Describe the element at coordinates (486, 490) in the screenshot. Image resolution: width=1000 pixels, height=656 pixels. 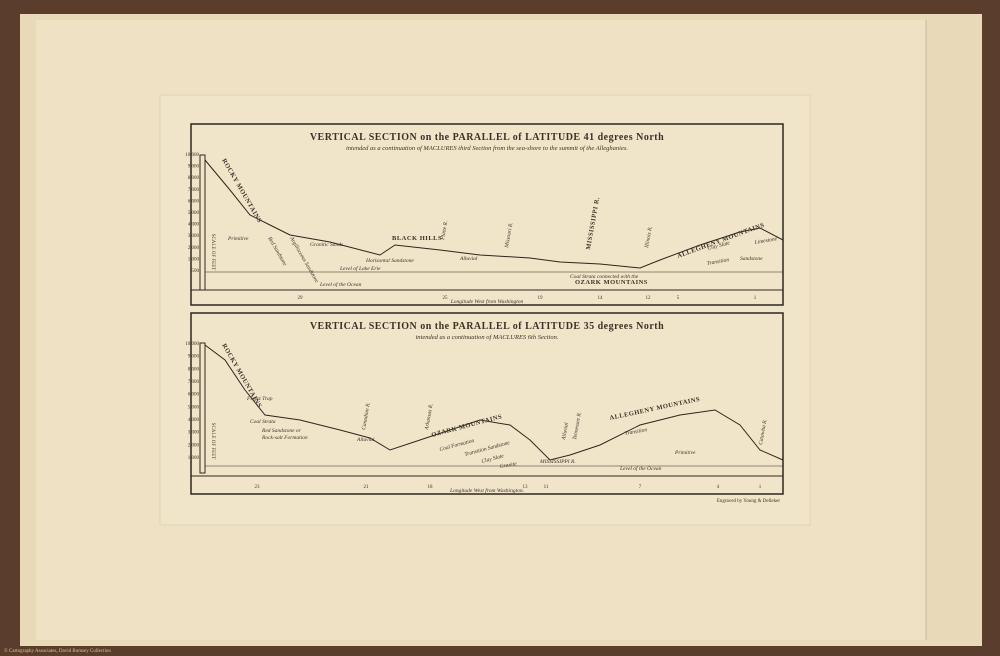
I see `axis-label: Longitude West from Washington.` at that location.